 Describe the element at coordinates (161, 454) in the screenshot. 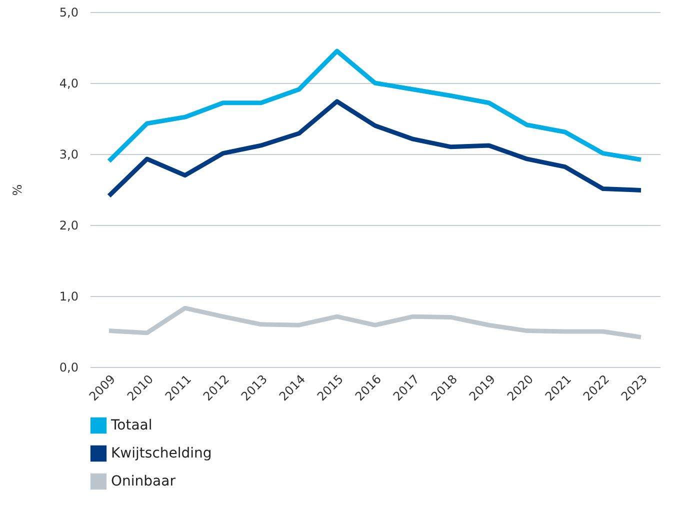

I see `legend-label: Kwijtschelding` at that location.